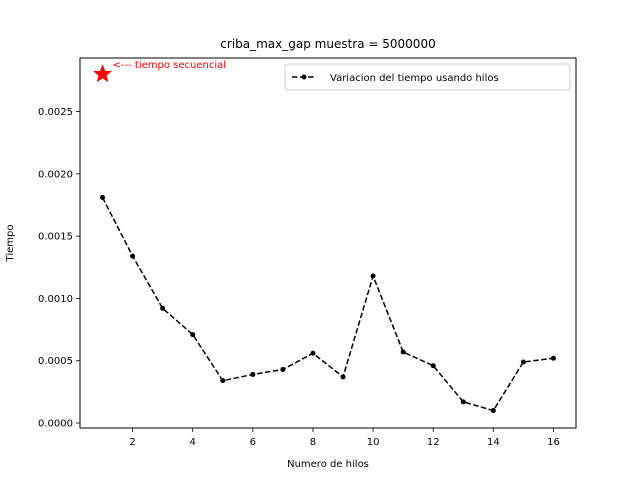 The image size is (640, 480). Describe the element at coordinates (414, 78) in the screenshot. I see `legend-label: Variacion del tiempo usando hilos` at that location.